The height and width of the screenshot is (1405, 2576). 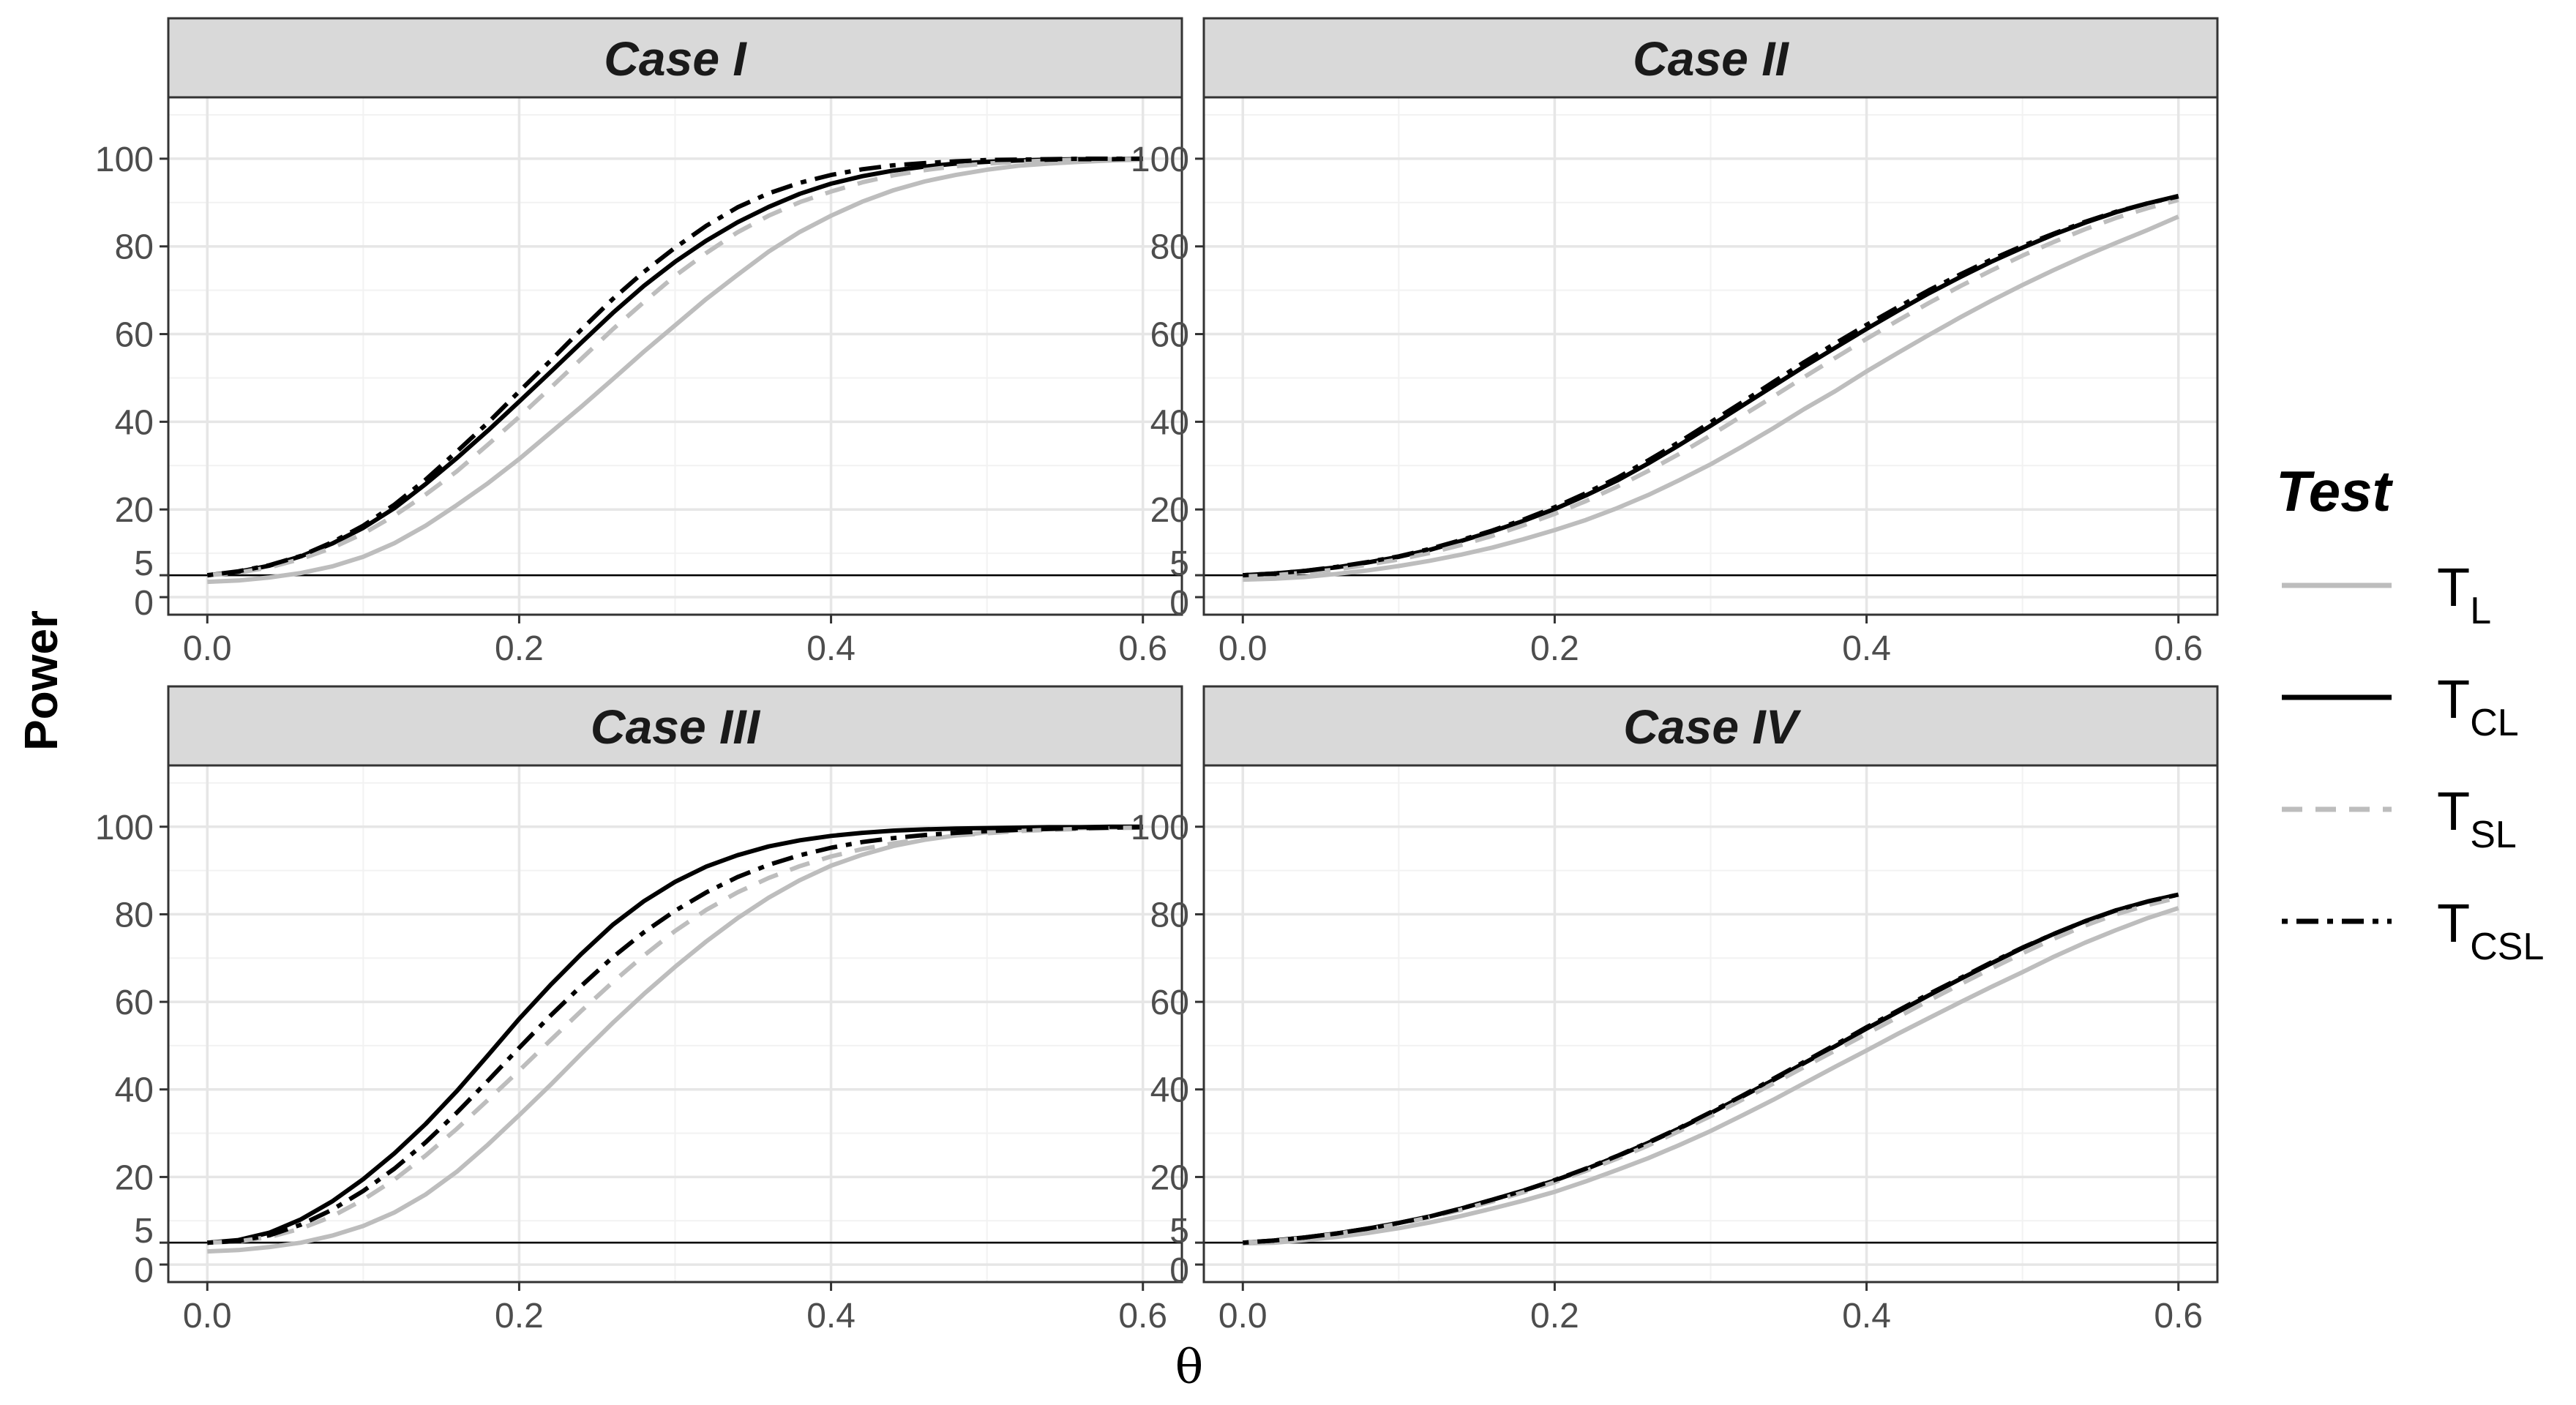 I want to click on legend-label-4: TCSL, so click(x=2490, y=931).